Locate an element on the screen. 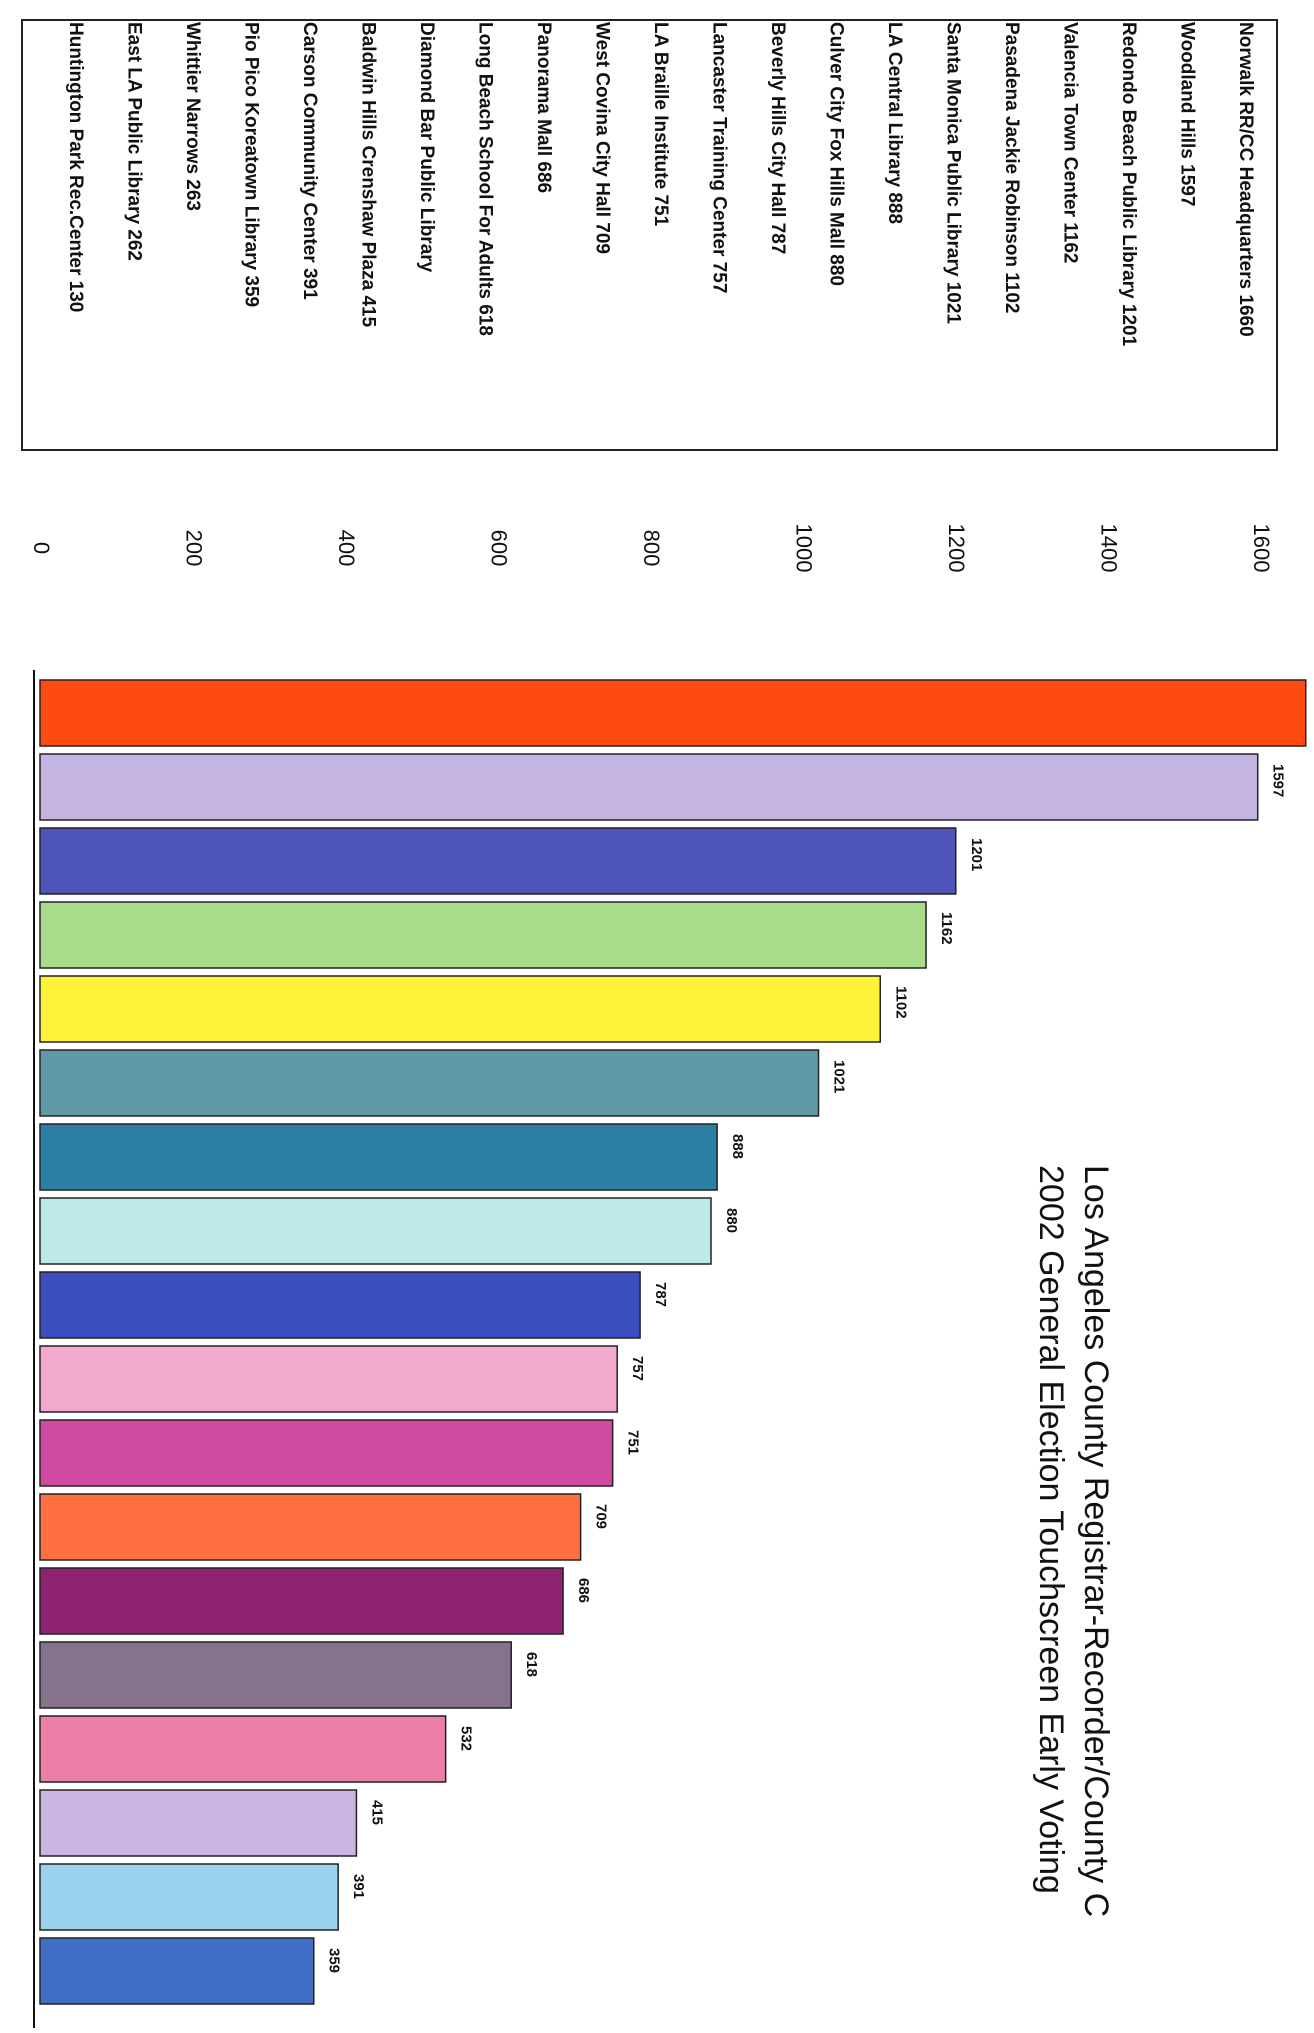 The height and width of the screenshot is (2033, 1314). legend-entry: Pio Pico Koreatown Library 359 is located at coordinates (251, 164).